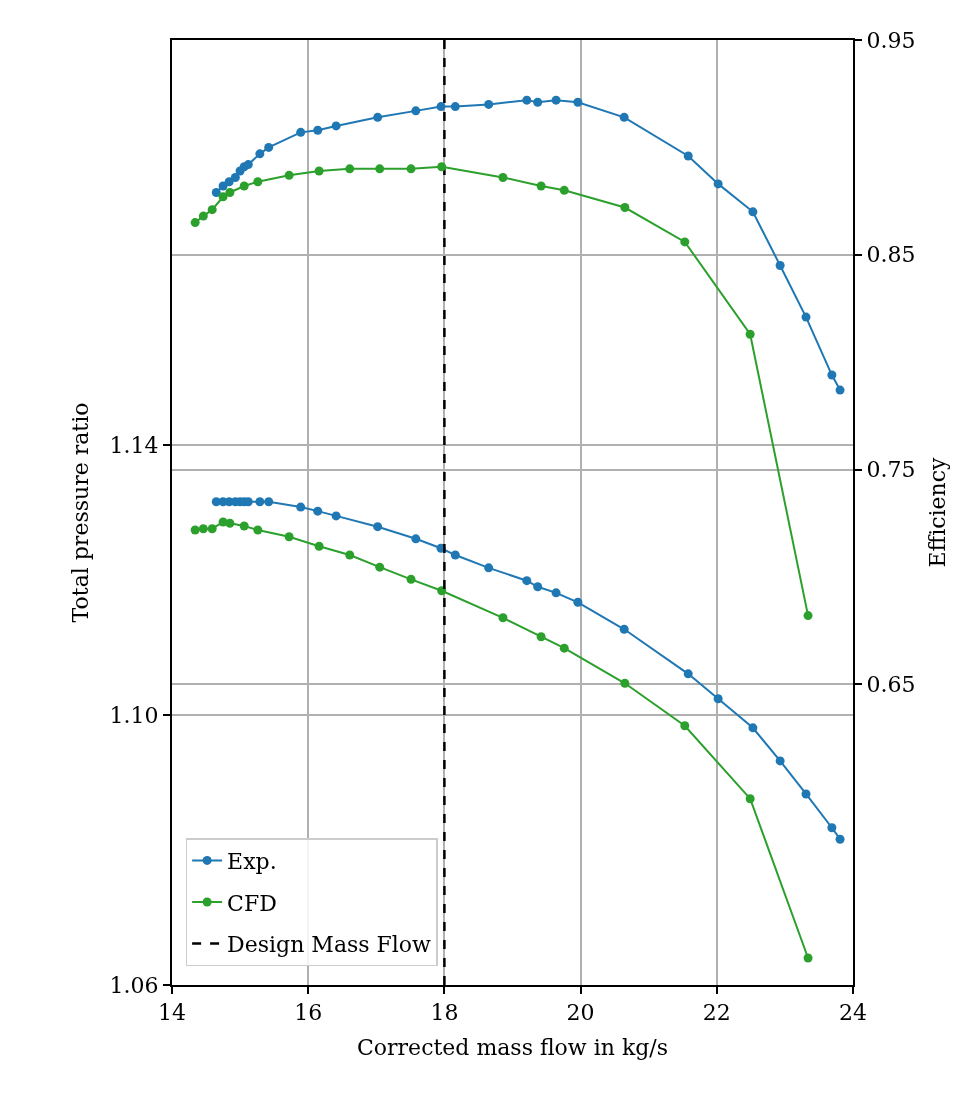 The width and height of the screenshot is (972, 1106). What do you see at coordinates (329, 945) in the screenshot?
I see `ref-line-label: Design Mass Flow` at bounding box center [329, 945].